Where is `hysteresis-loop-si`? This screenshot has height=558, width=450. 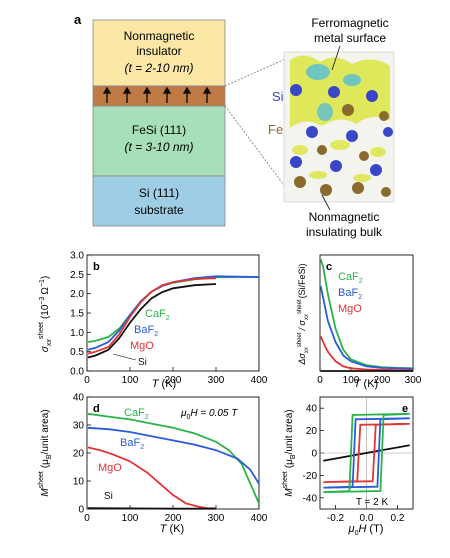
hysteresis-loop-si is located at coordinates (366, 453).